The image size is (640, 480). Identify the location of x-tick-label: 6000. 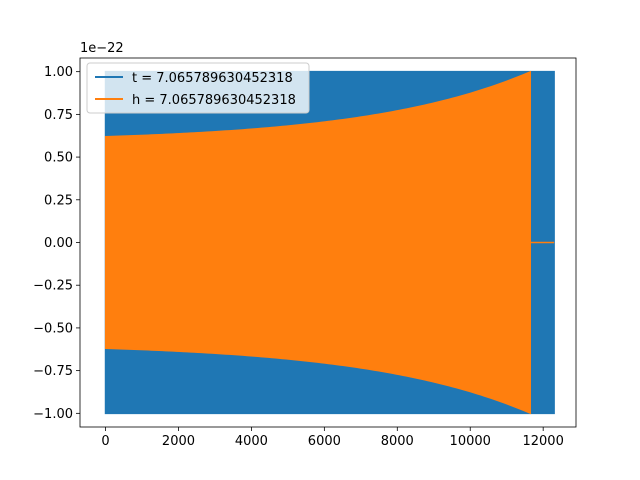
(324, 441).